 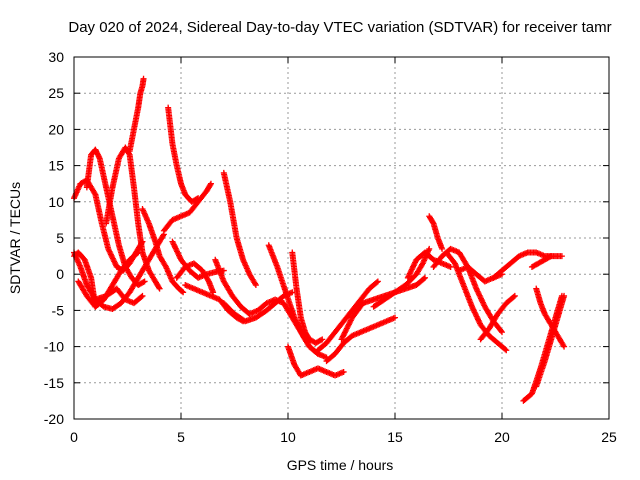 I want to click on y-tick-label: -15, so click(x=54, y=383).